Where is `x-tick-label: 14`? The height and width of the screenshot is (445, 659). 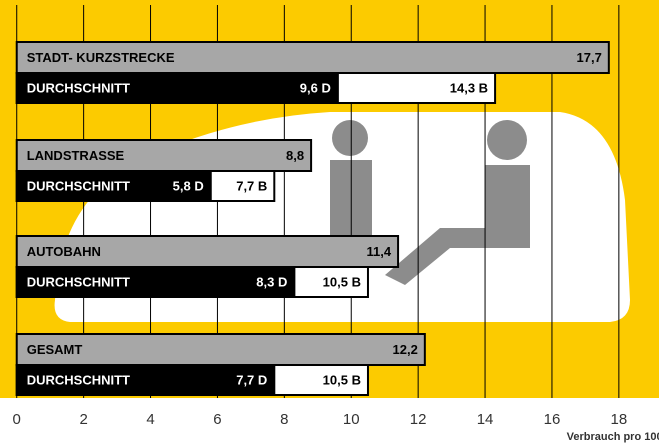
x-tick-label: 14 is located at coordinates (485, 419).